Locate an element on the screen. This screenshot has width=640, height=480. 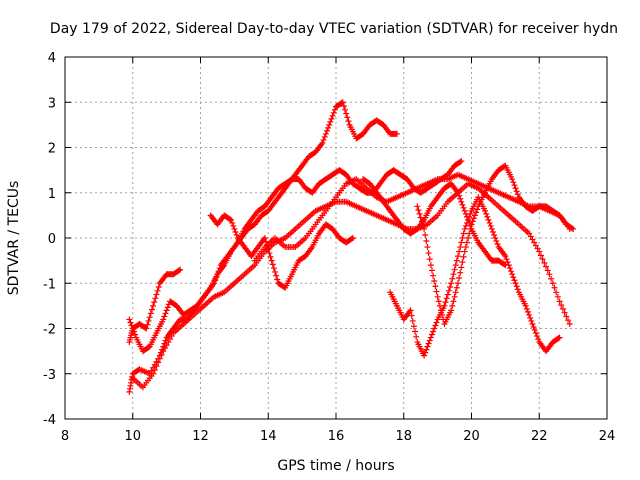
y-tick-label: 3 is located at coordinates (52, 103).